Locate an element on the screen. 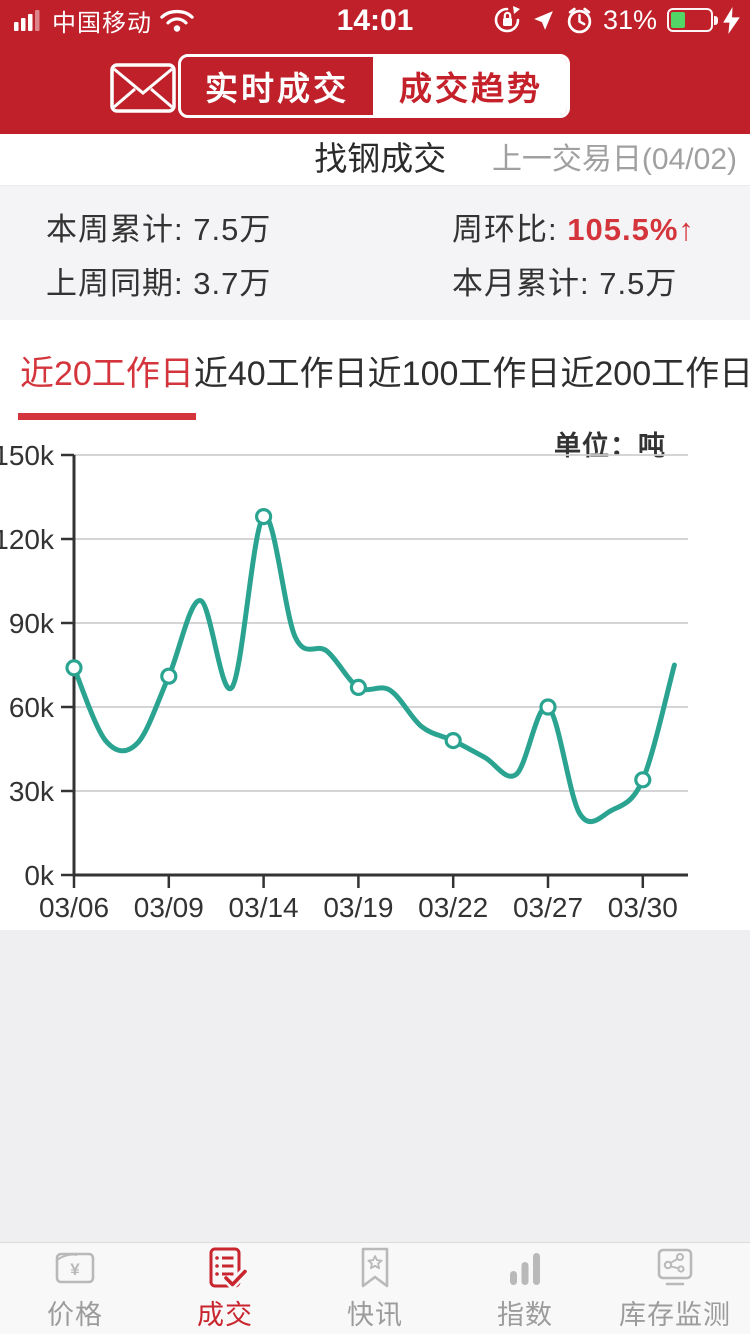 The height and width of the screenshot is (1334, 750). battery-percent-label: 31% is located at coordinates (629, 19).